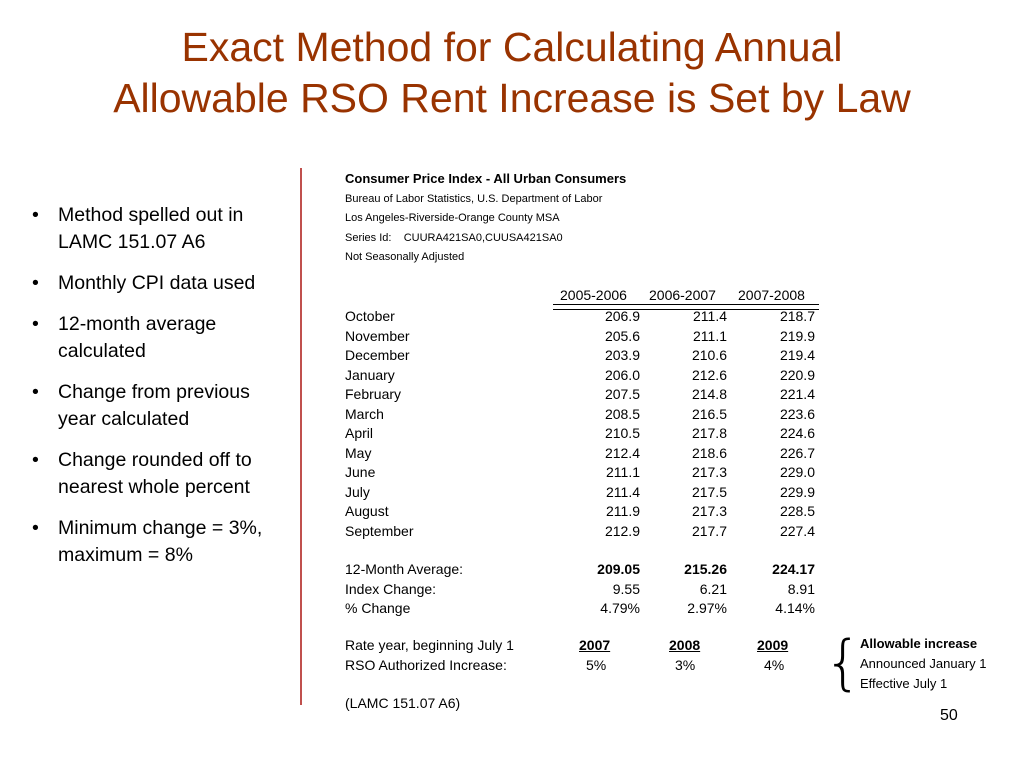  I want to click on column-header: 2007-2008, so click(771, 295).